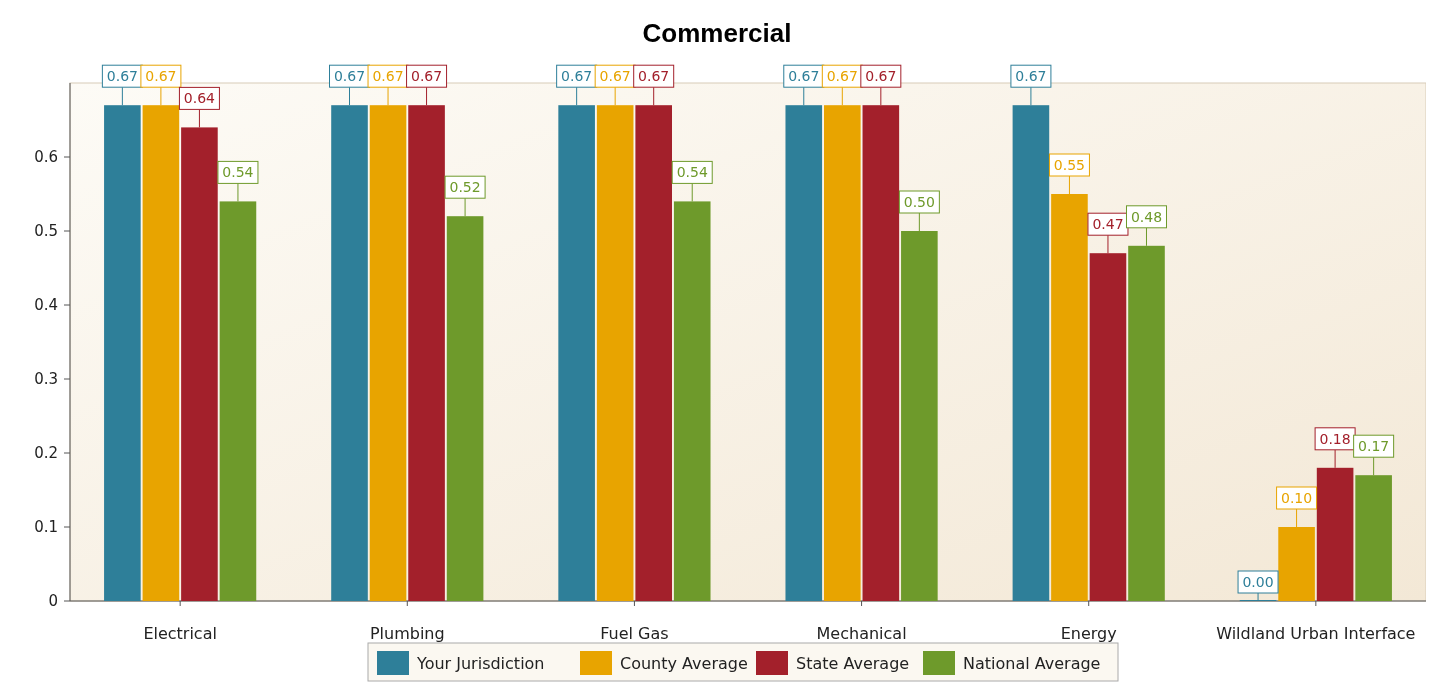 This screenshot has width=1434, height=694. Describe the element at coordinates (480, 663) in the screenshot. I see `legend-label: Your Jurisdiction` at that location.